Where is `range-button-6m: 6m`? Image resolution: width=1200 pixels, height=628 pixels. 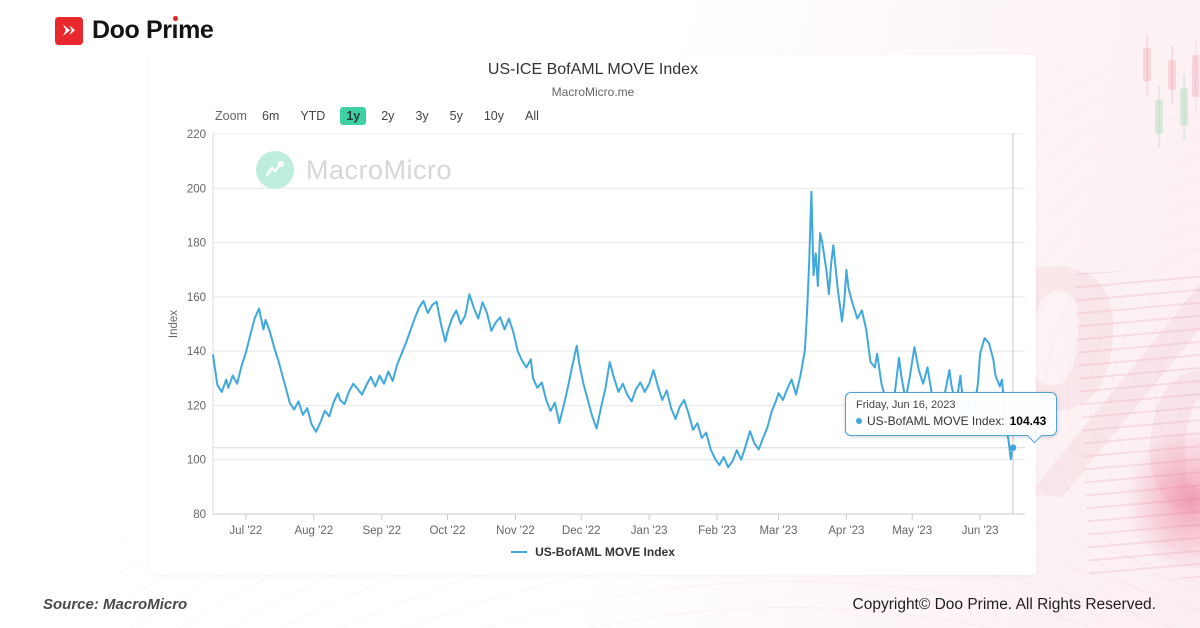 range-button-6m: 6m is located at coordinates (270, 116).